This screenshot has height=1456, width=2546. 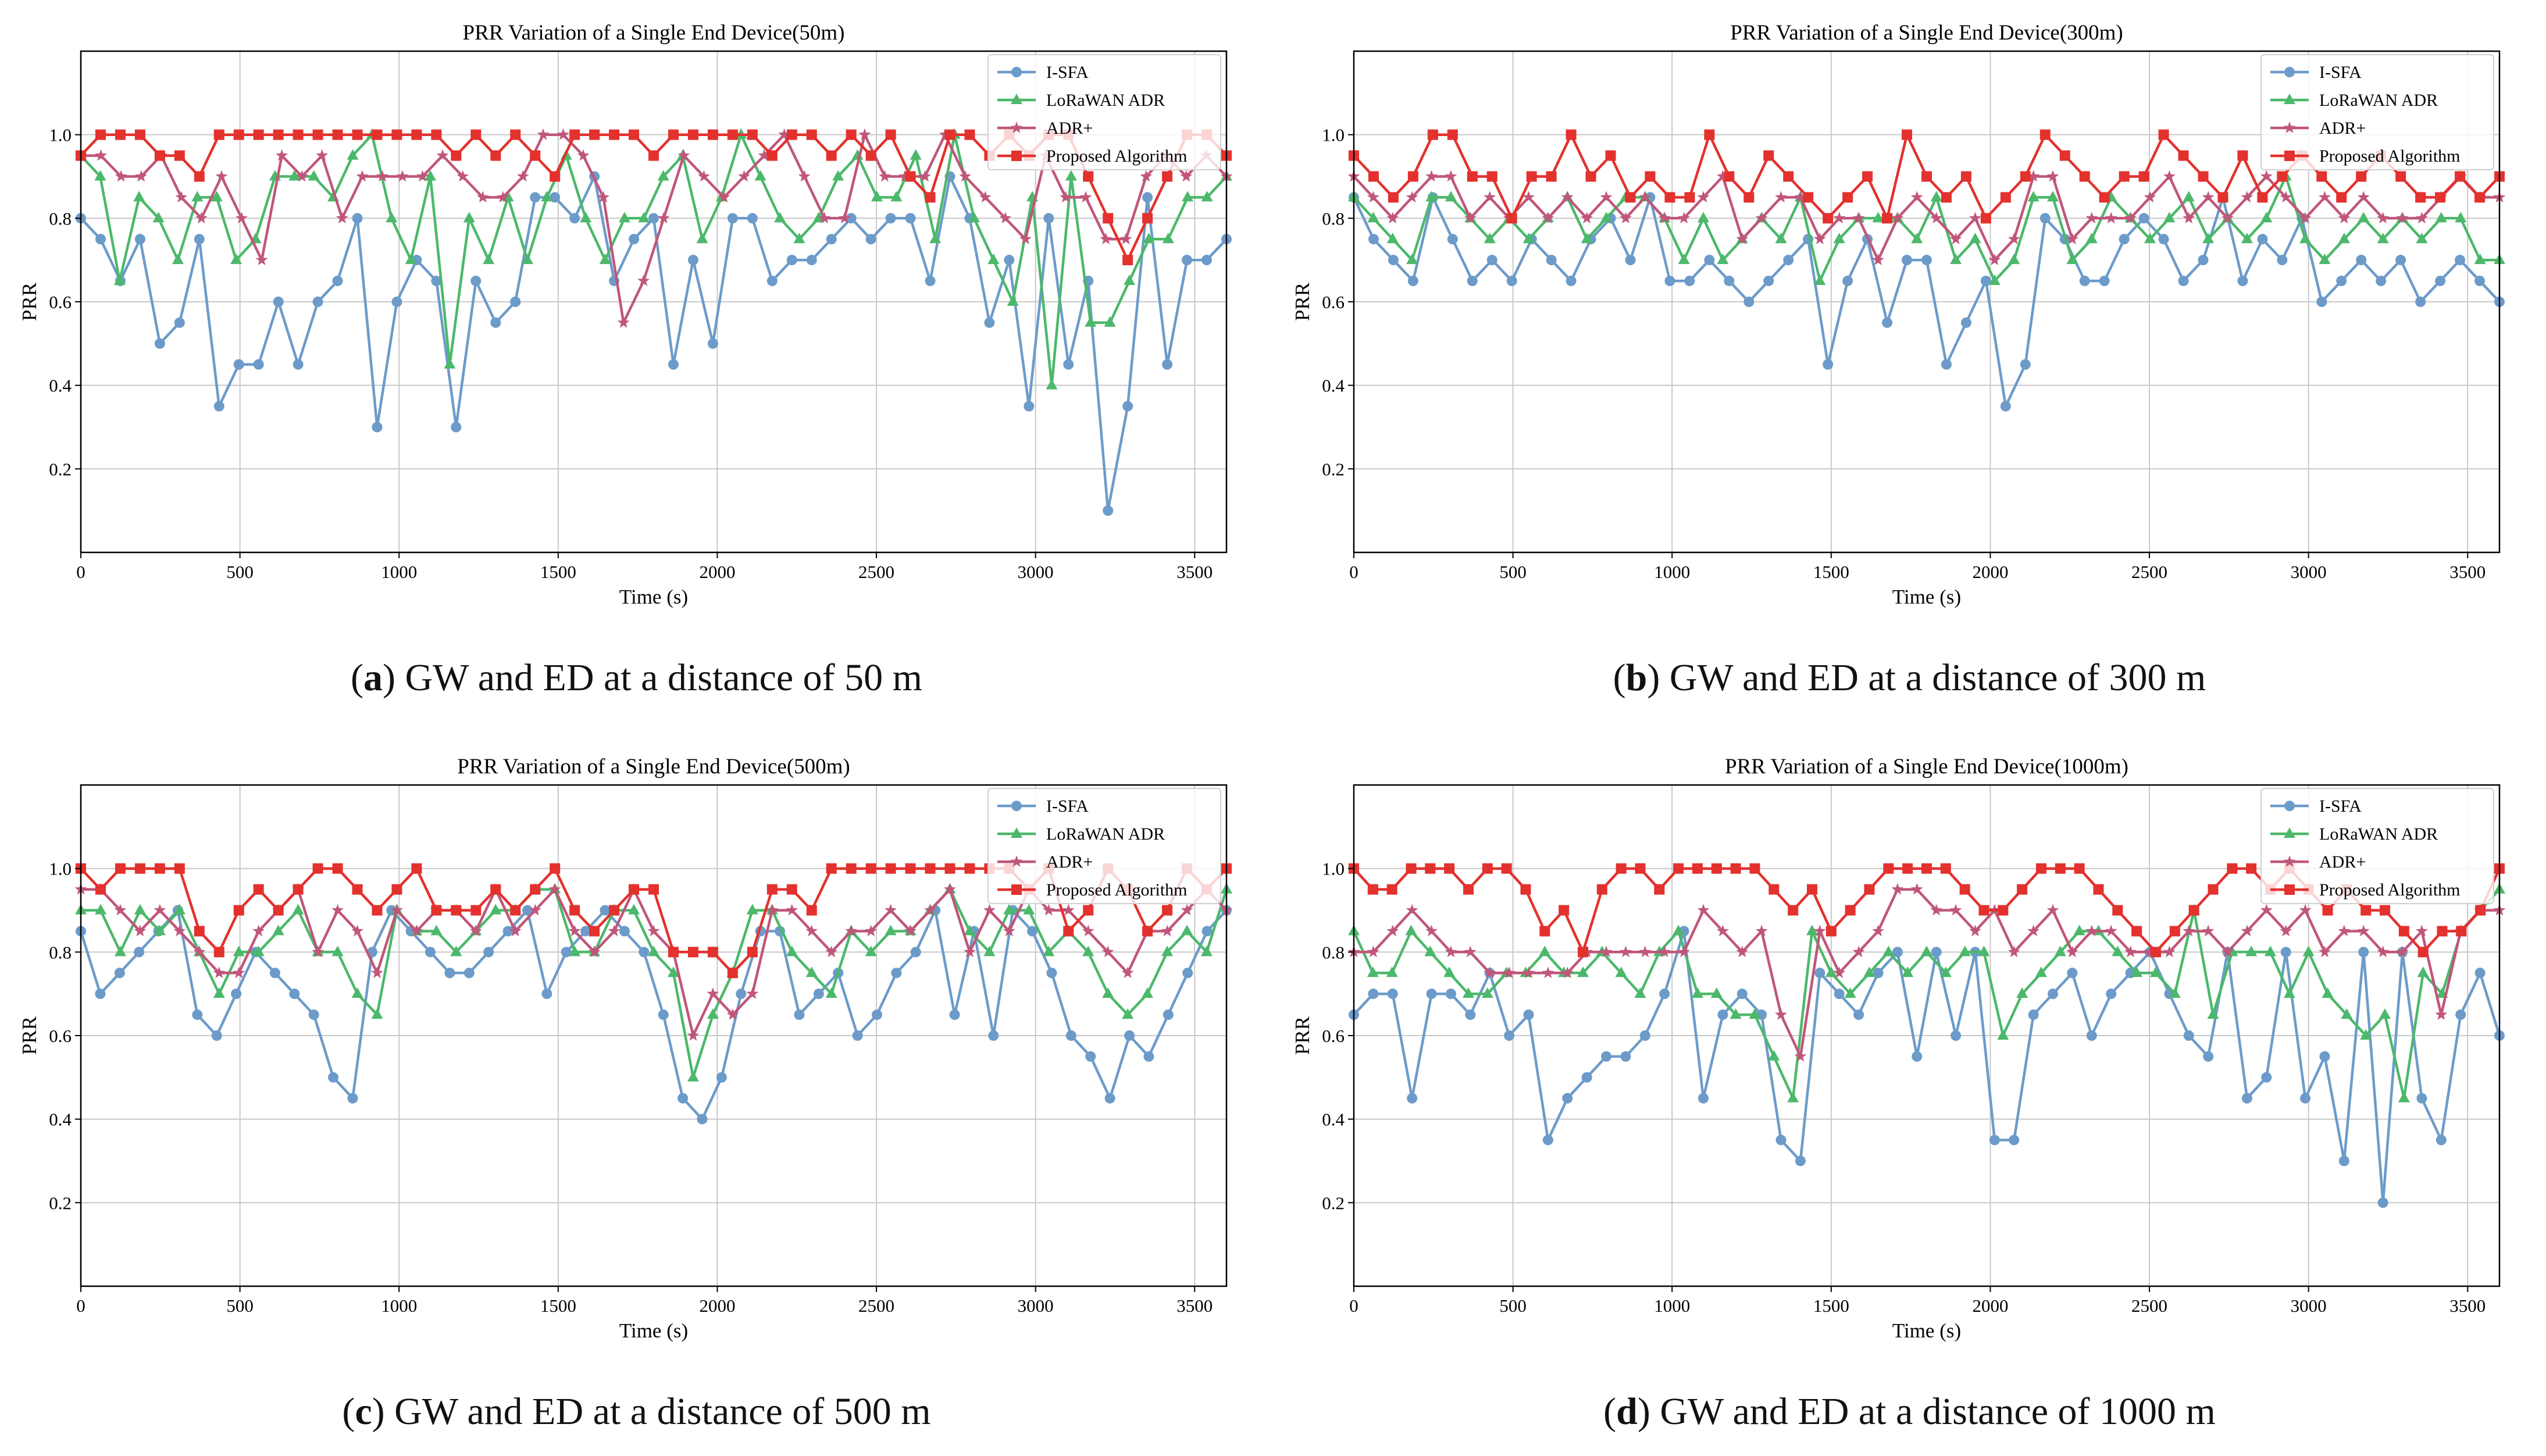 I want to click on caption-text: GW and ED at a distance of 500 m, so click(x=663, y=1411).